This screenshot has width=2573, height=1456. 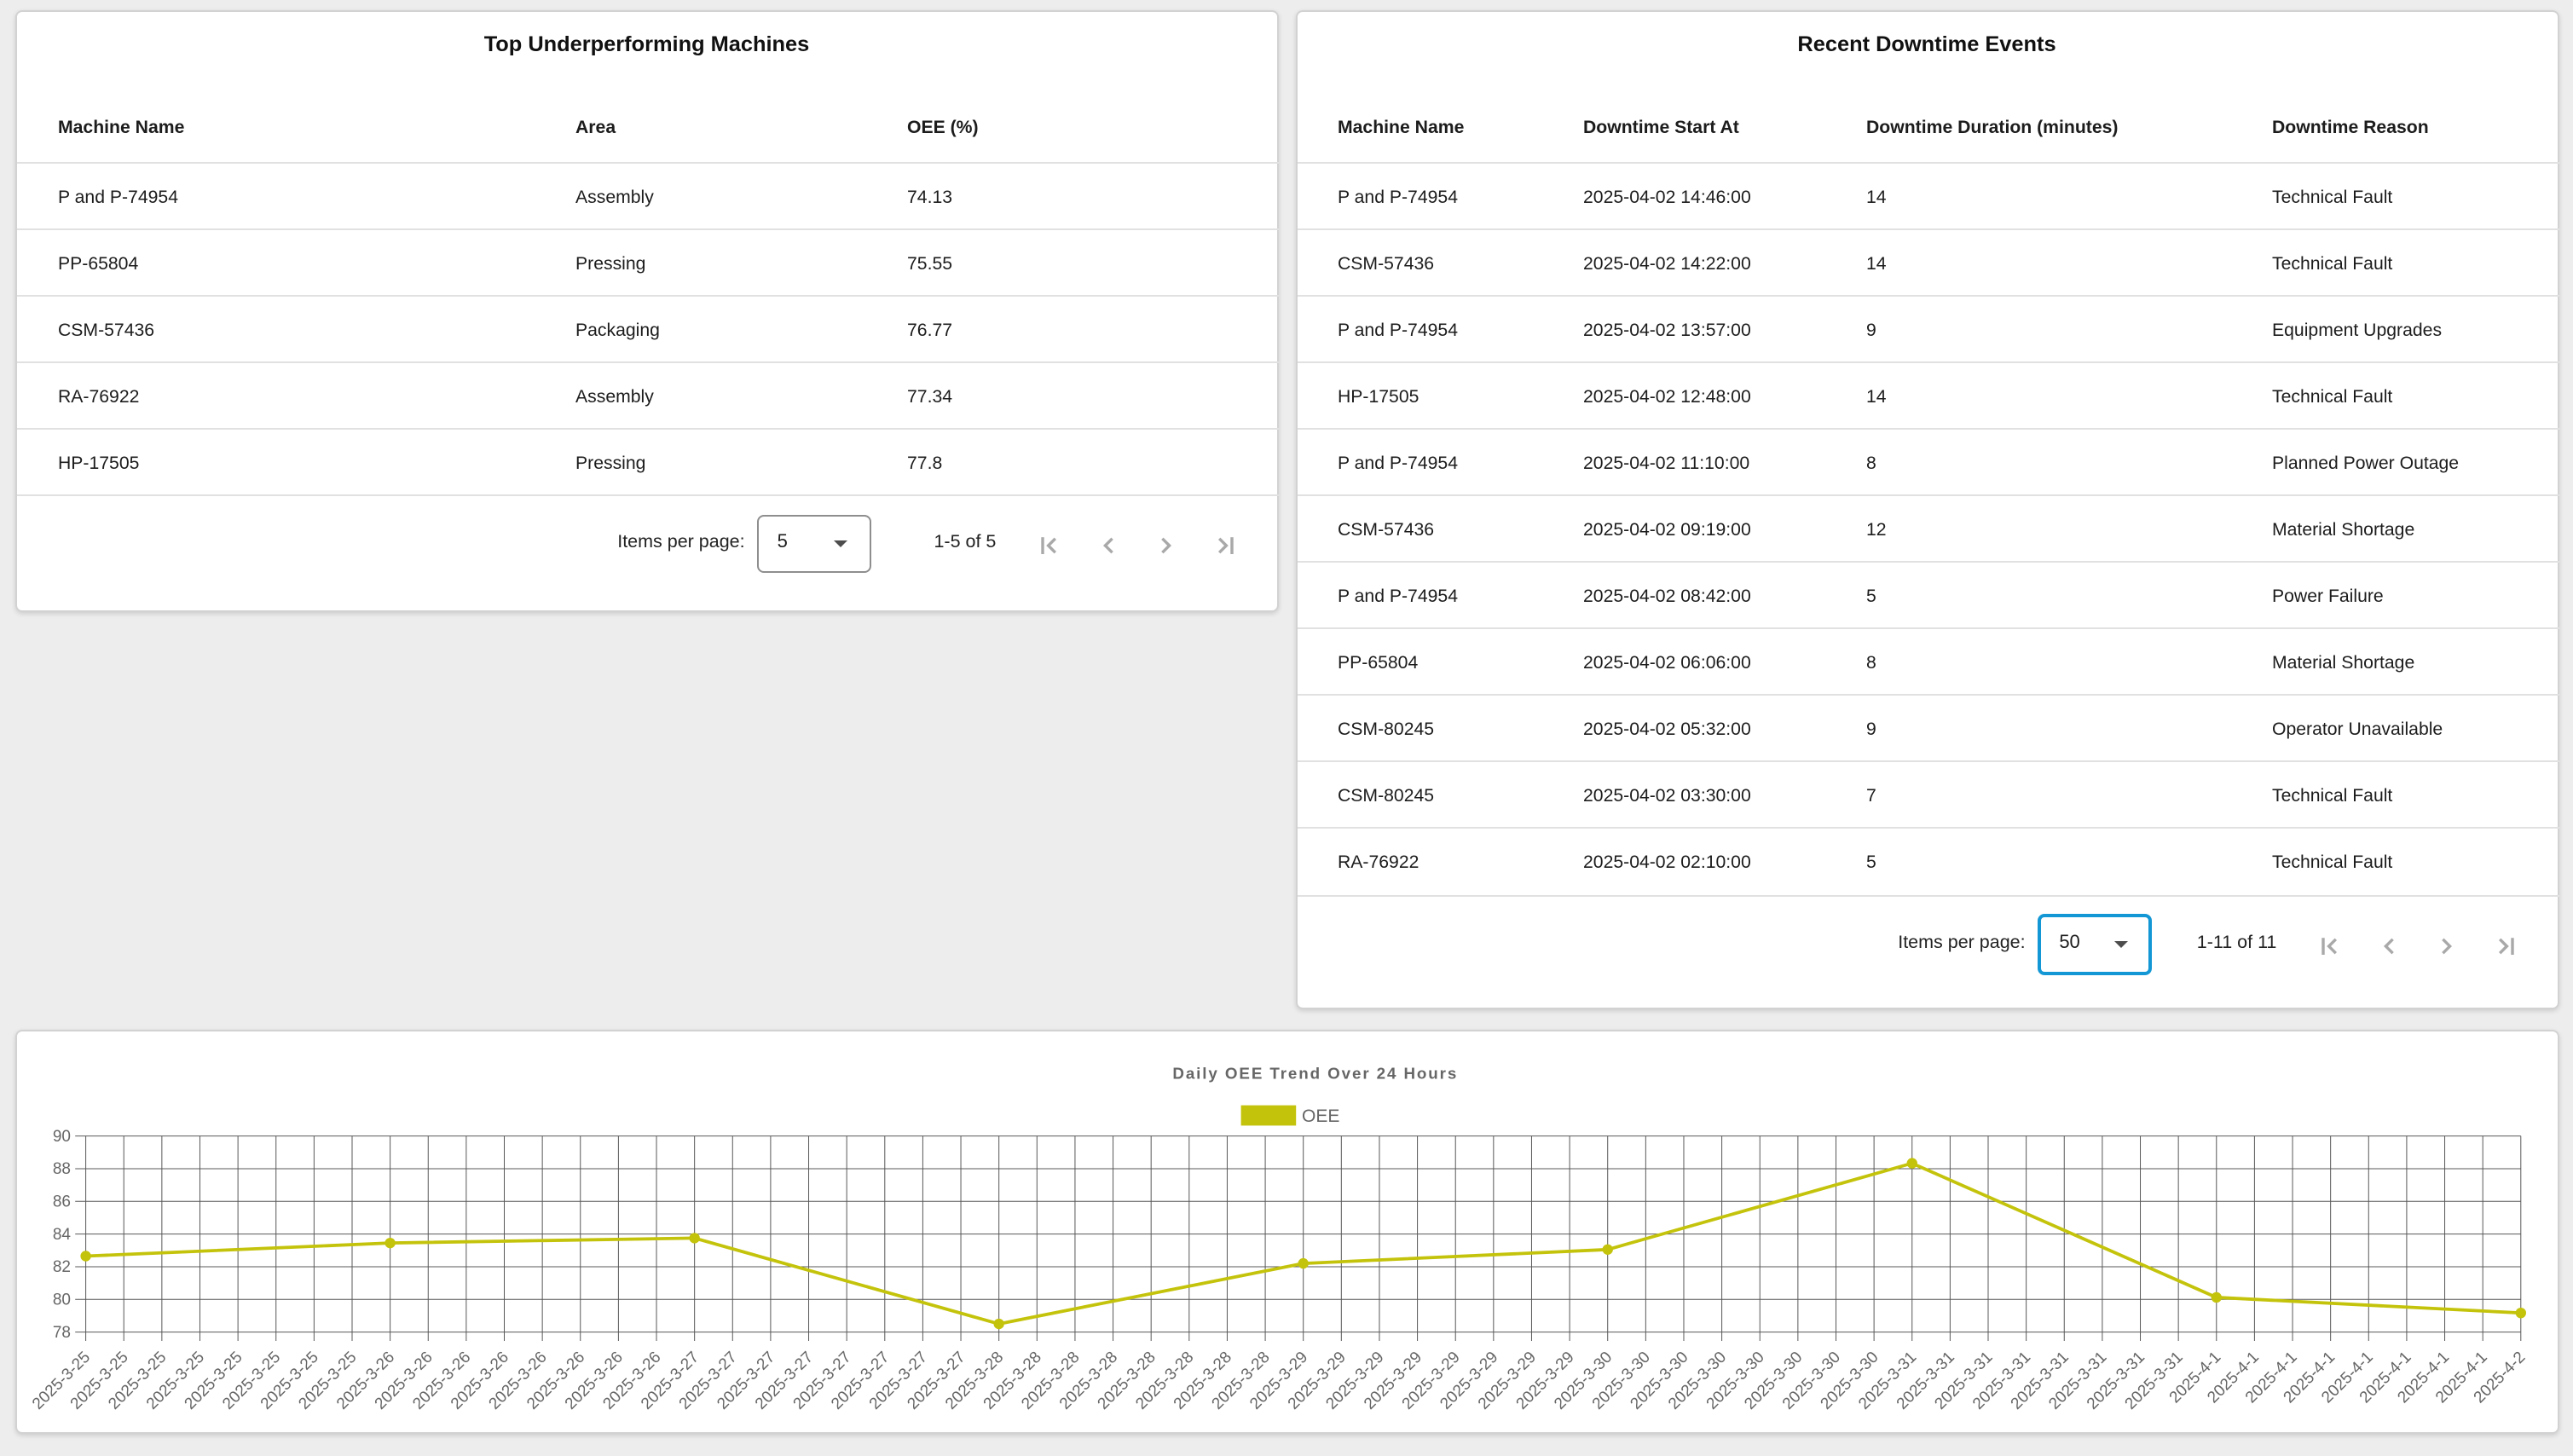 I want to click on svg-text: OEE, so click(x=1320, y=1115).